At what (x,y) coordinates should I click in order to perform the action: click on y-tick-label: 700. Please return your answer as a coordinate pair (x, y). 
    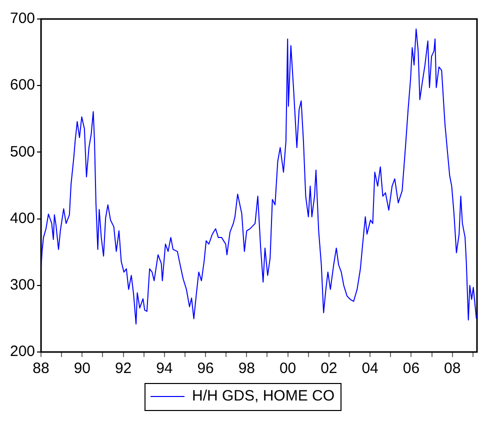
    Looking at the image, I should click on (23, 19).